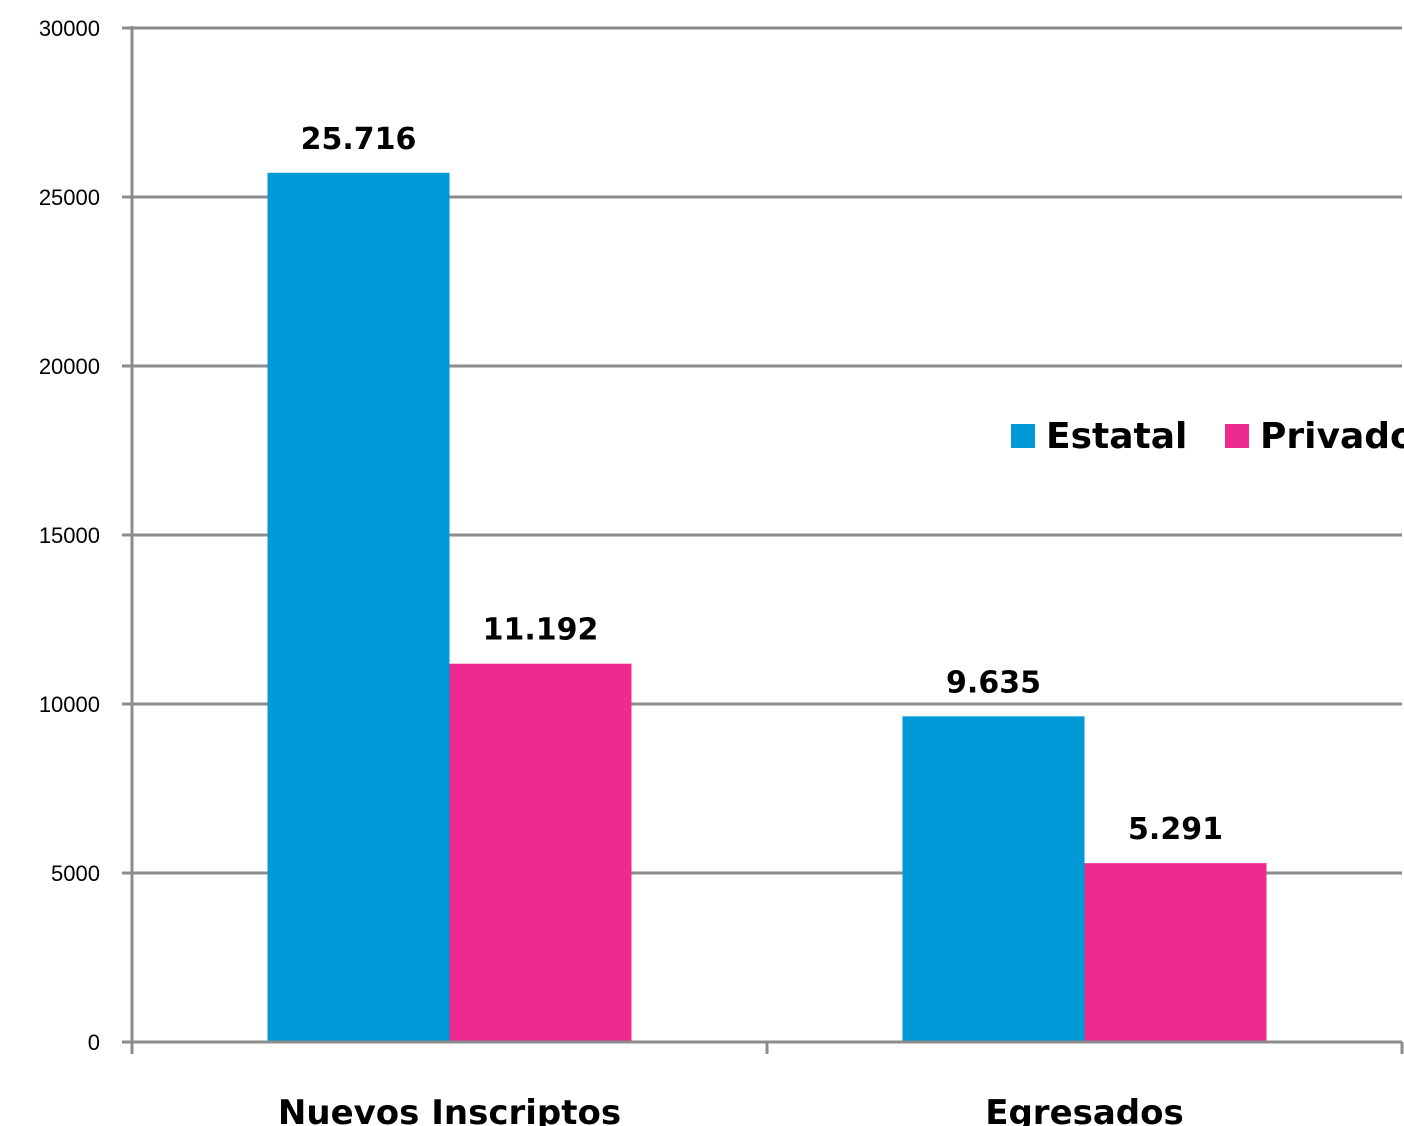 The width and height of the screenshot is (1404, 1126). I want to click on y-tick-label: 0, so click(94, 1042).